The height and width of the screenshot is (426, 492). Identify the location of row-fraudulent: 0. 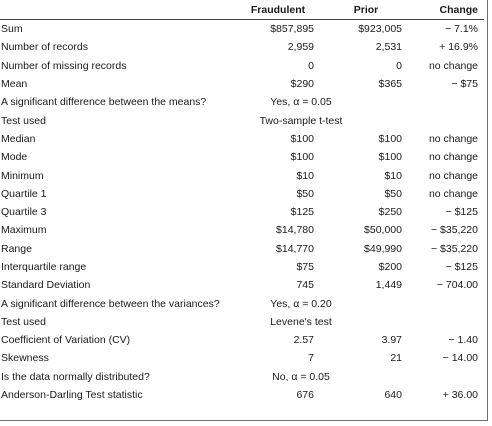
(311, 65).